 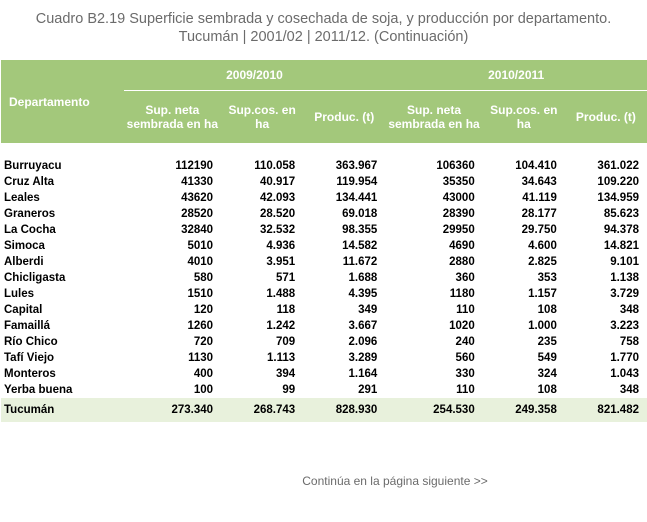 What do you see at coordinates (363, 278) in the screenshot?
I see `value-cell: 1.688` at bounding box center [363, 278].